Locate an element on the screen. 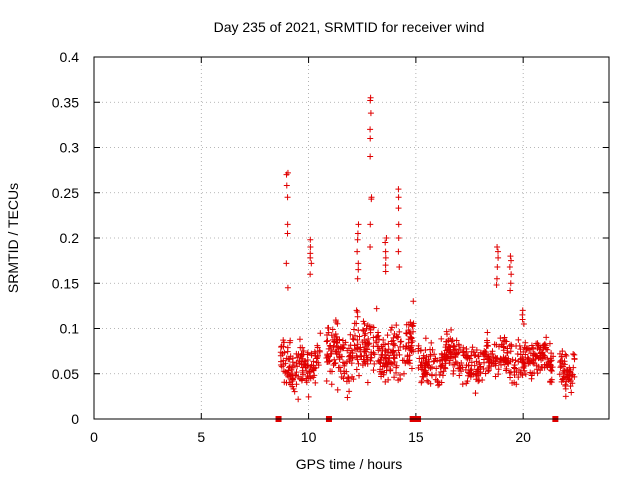 Image resolution: width=640 pixels, height=480 pixels. y-axis-label: SRMTID / TECUs is located at coordinates (13, 238).